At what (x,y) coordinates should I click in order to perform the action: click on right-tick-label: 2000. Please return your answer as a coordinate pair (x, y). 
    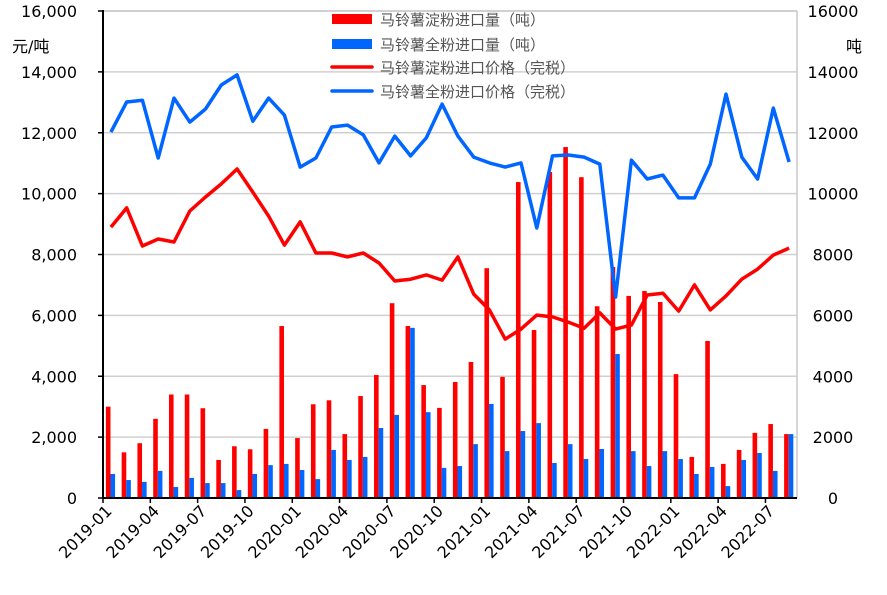
    Looking at the image, I should click on (833, 437).